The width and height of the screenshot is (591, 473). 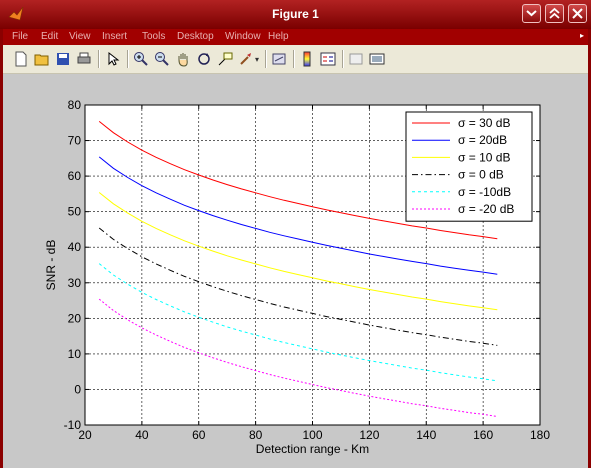 I want to click on menu-edit: Edit, so click(x=50, y=36).